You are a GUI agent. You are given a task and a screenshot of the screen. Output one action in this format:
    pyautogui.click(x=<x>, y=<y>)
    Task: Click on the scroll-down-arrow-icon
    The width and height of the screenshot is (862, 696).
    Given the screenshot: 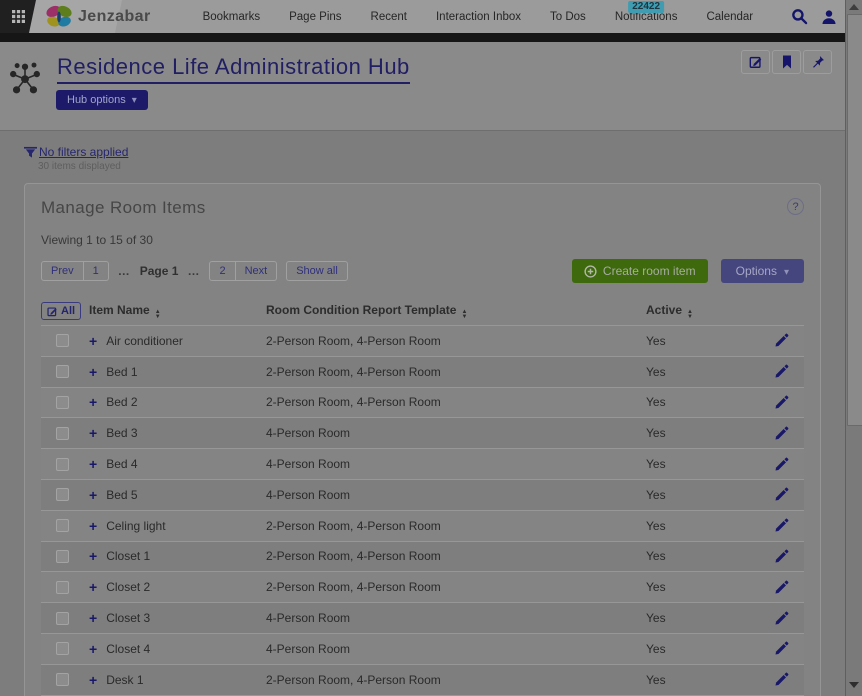 What is the action you would take?
    pyautogui.click(x=854, y=685)
    